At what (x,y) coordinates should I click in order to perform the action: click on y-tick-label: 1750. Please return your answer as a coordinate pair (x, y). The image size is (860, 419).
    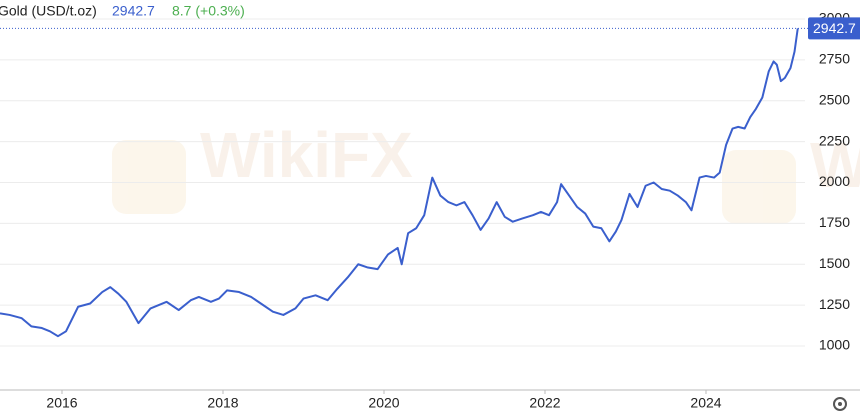
    Looking at the image, I should click on (834, 222).